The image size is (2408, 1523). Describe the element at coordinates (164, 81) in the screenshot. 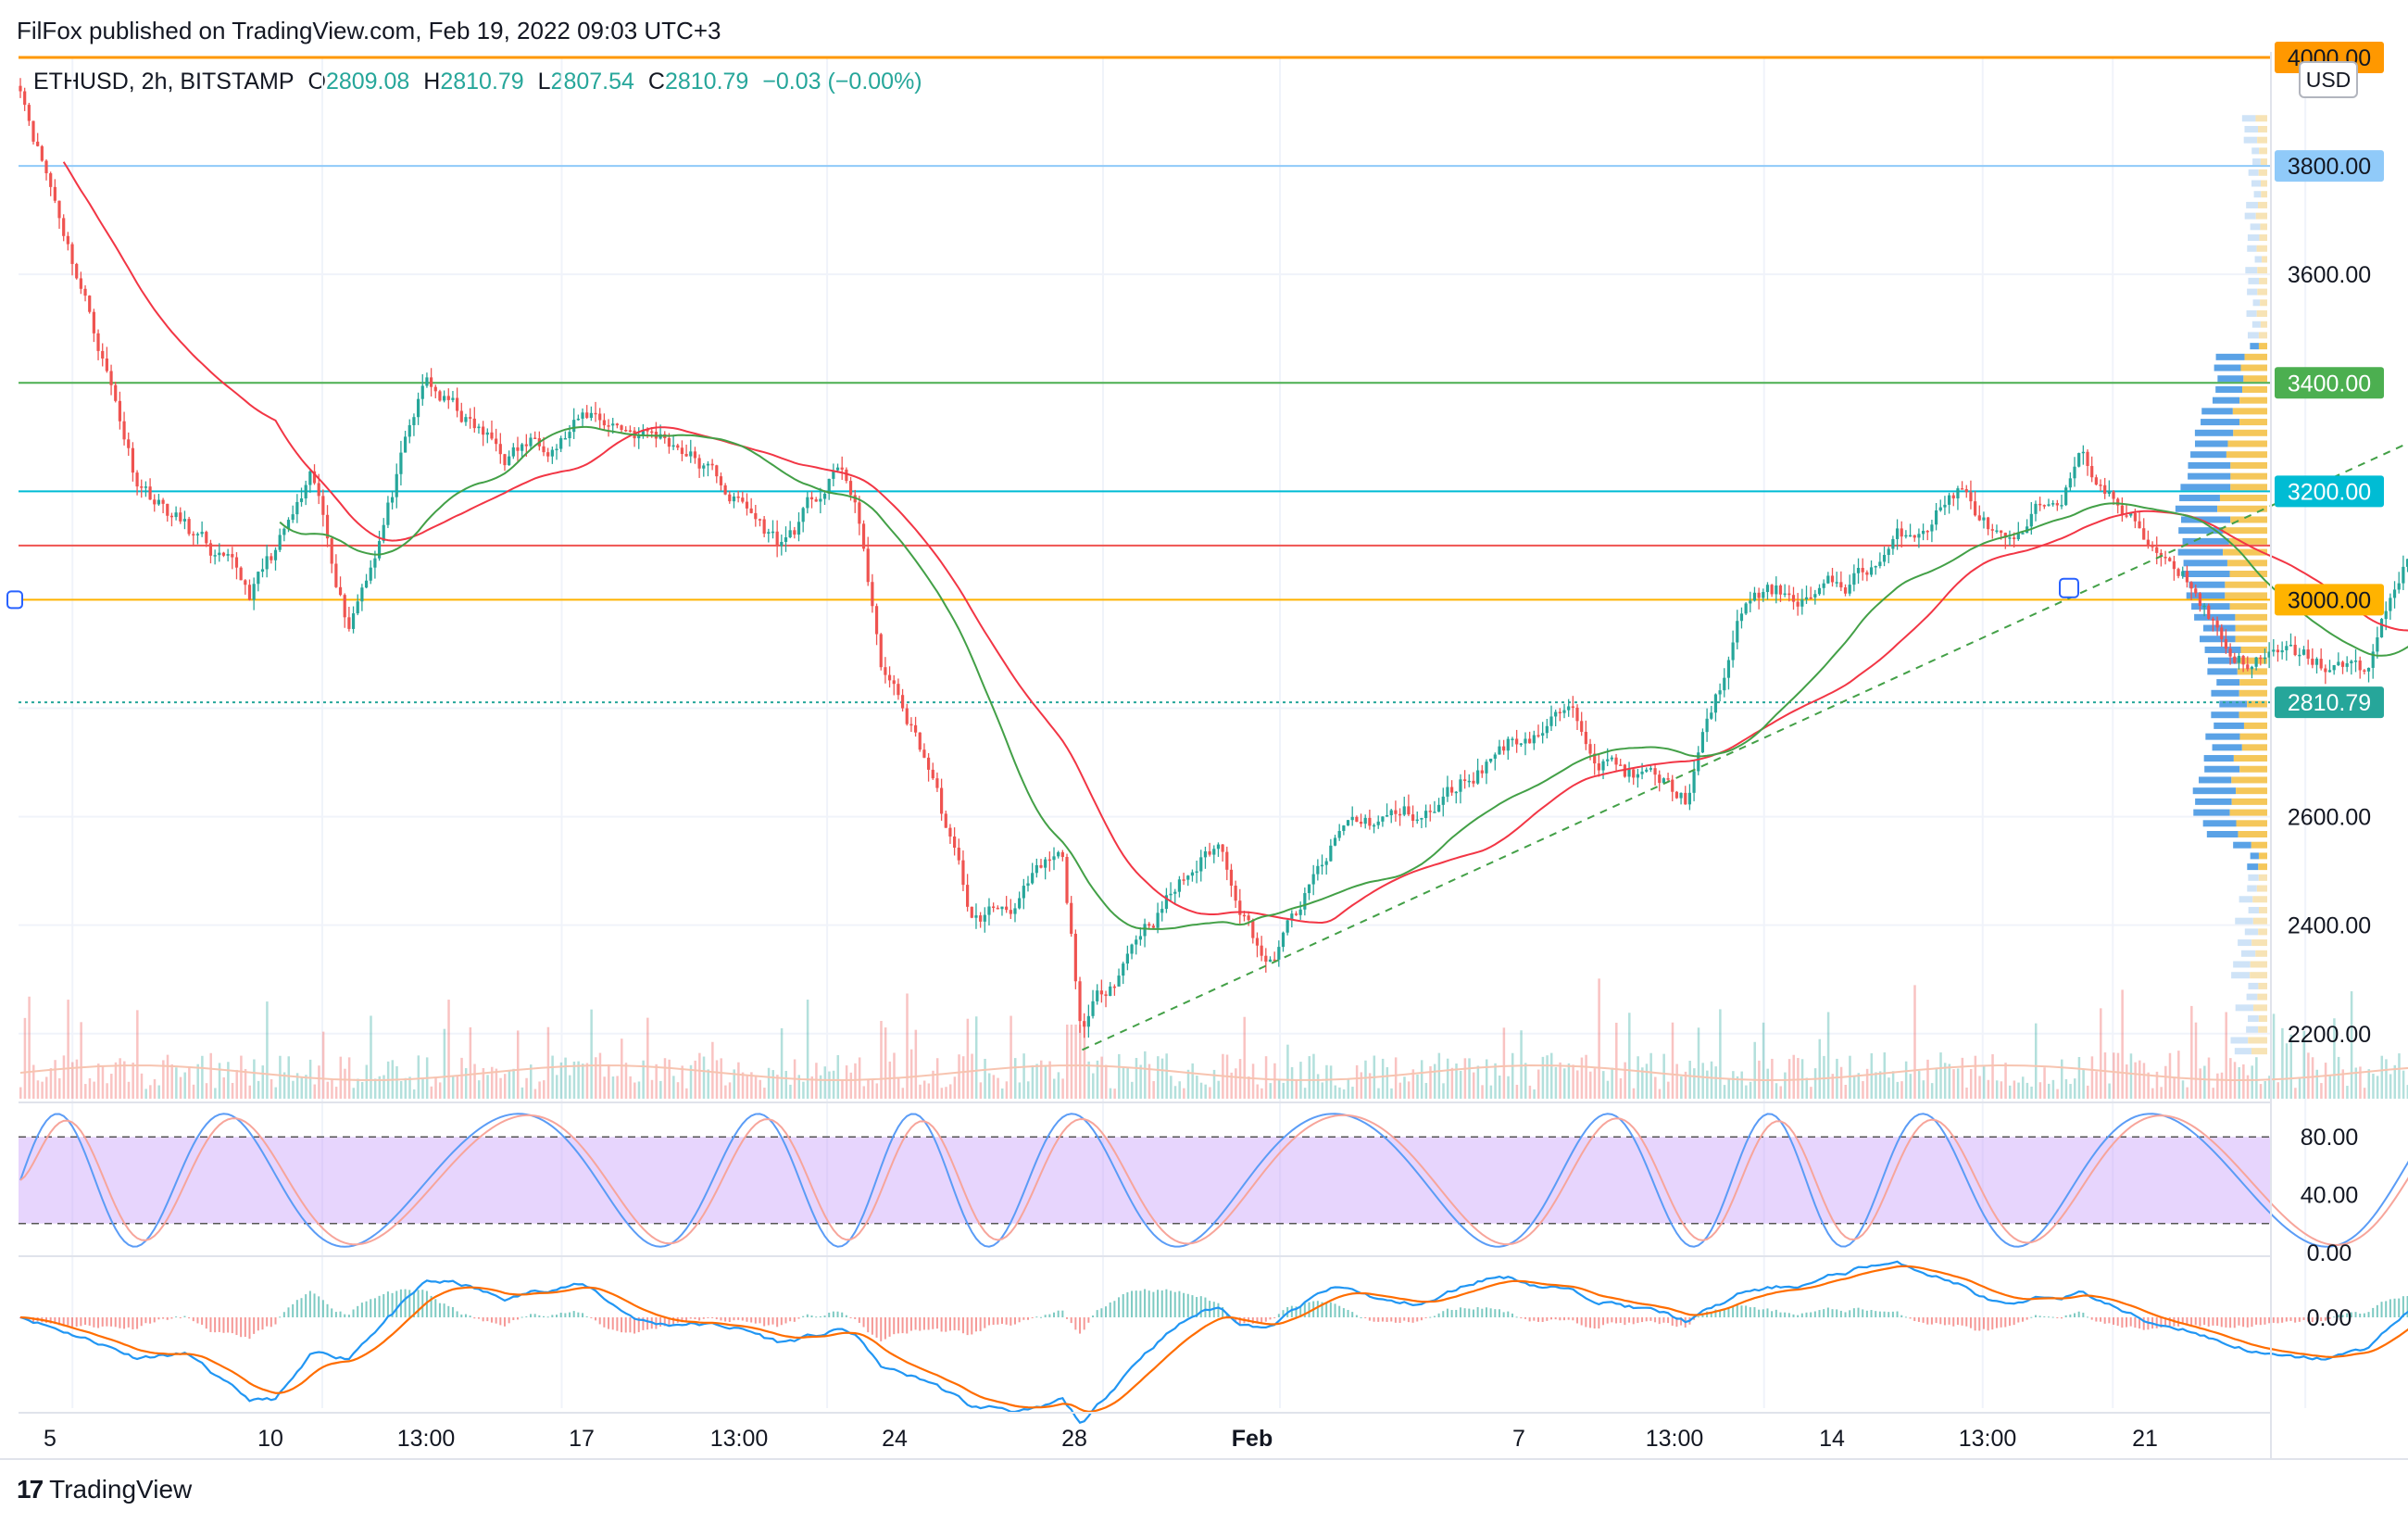

I see `legend-symbol: ETHUSD, 2h, BITSTAMP` at that location.